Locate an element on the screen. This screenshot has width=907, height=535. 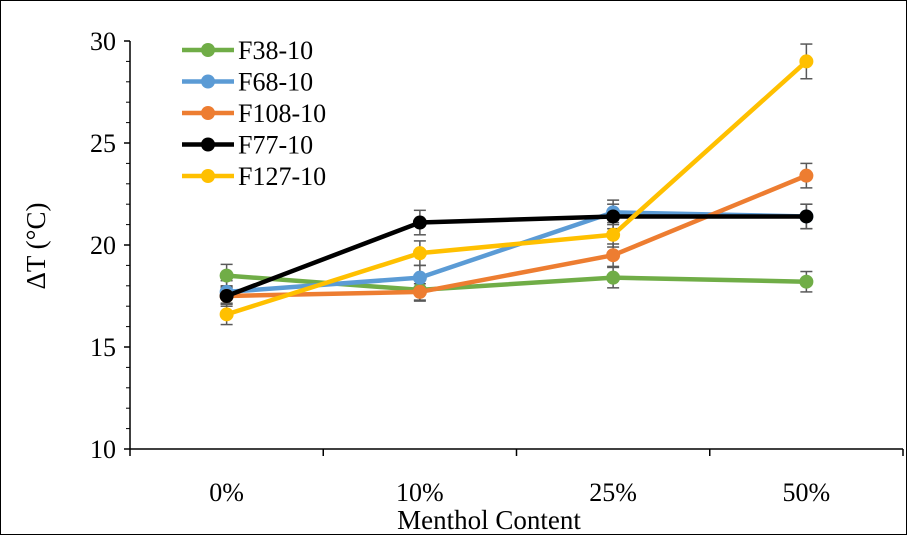
y-tick-label: 30 is located at coordinates (103, 41).